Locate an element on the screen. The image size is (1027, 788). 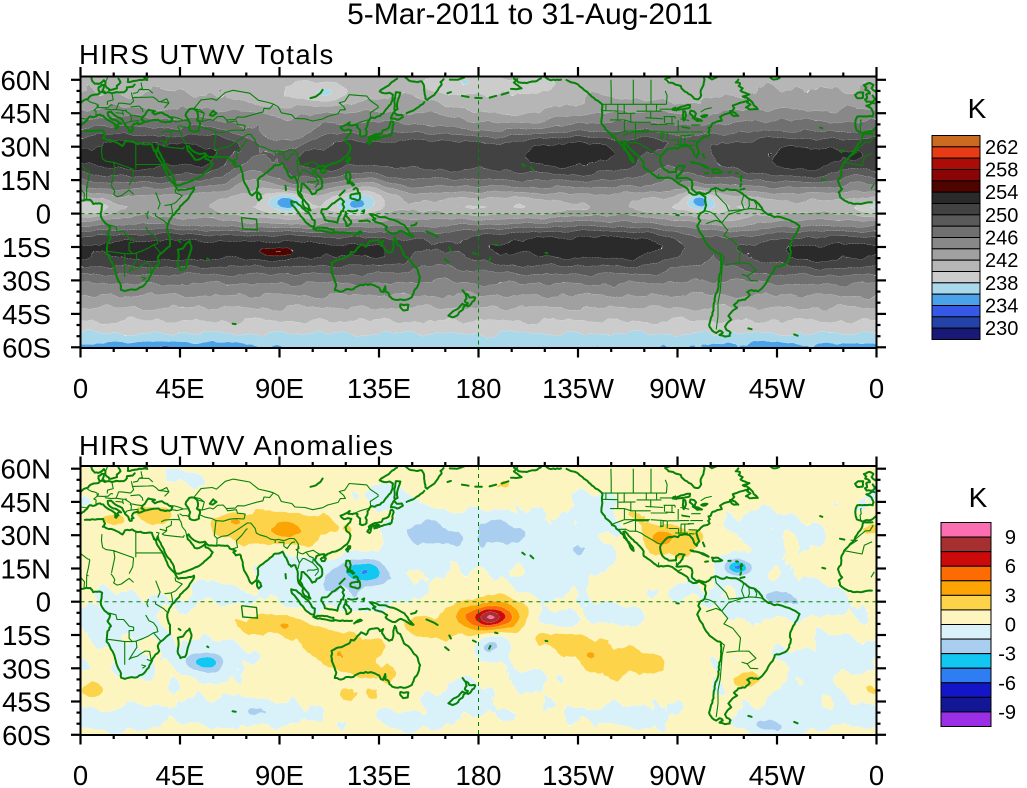
svg-text: 230 is located at coordinates (1001, 329).